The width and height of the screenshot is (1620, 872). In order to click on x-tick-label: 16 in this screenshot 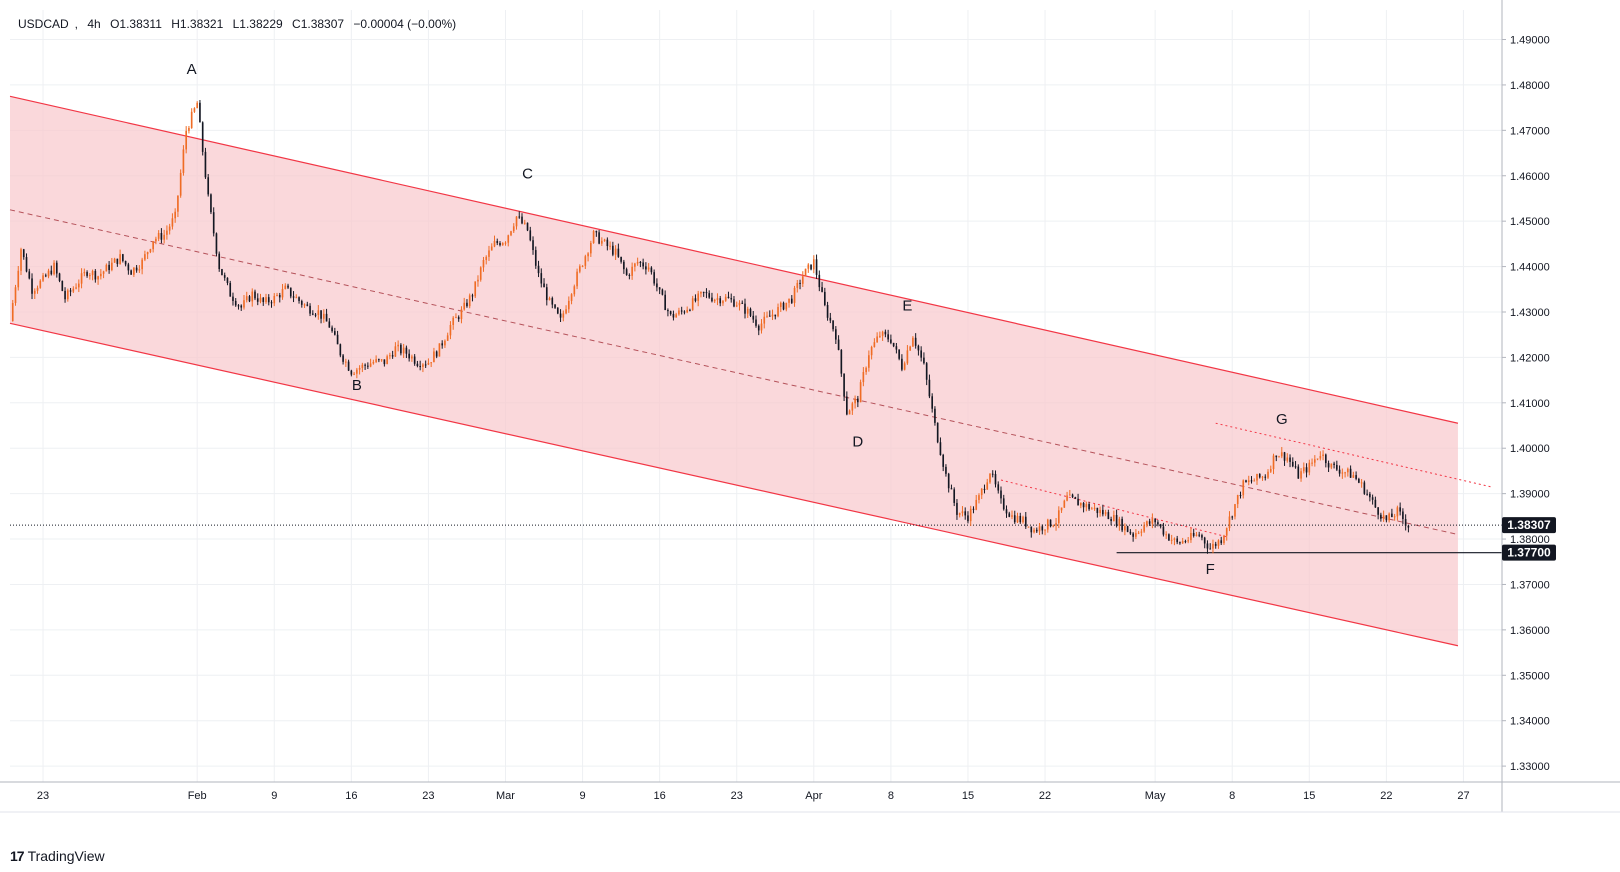, I will do `click(660, 796)`.